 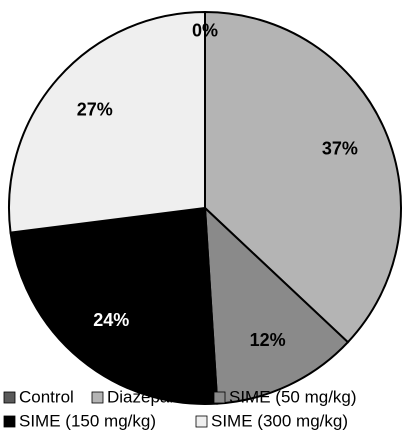 I want to click on legend-label: SIME (300 mg/kg), so click(x=279, y=420).